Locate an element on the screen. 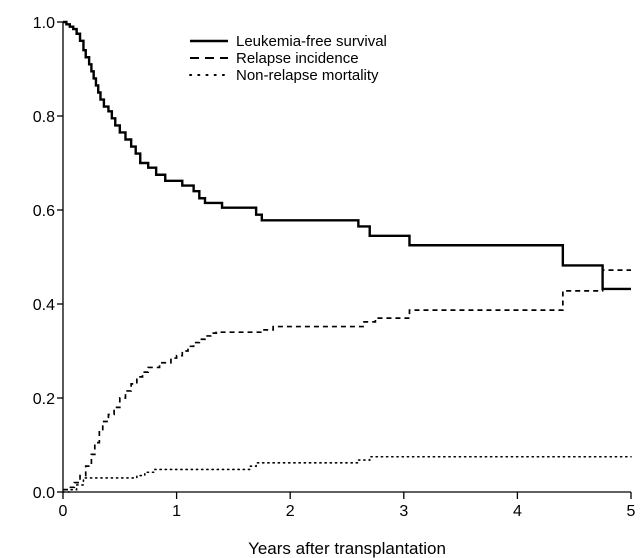 This screenshot has width=641, height=558. x-ticks: 0 1 2 3 4 5 is located at coordinates (347, 506).